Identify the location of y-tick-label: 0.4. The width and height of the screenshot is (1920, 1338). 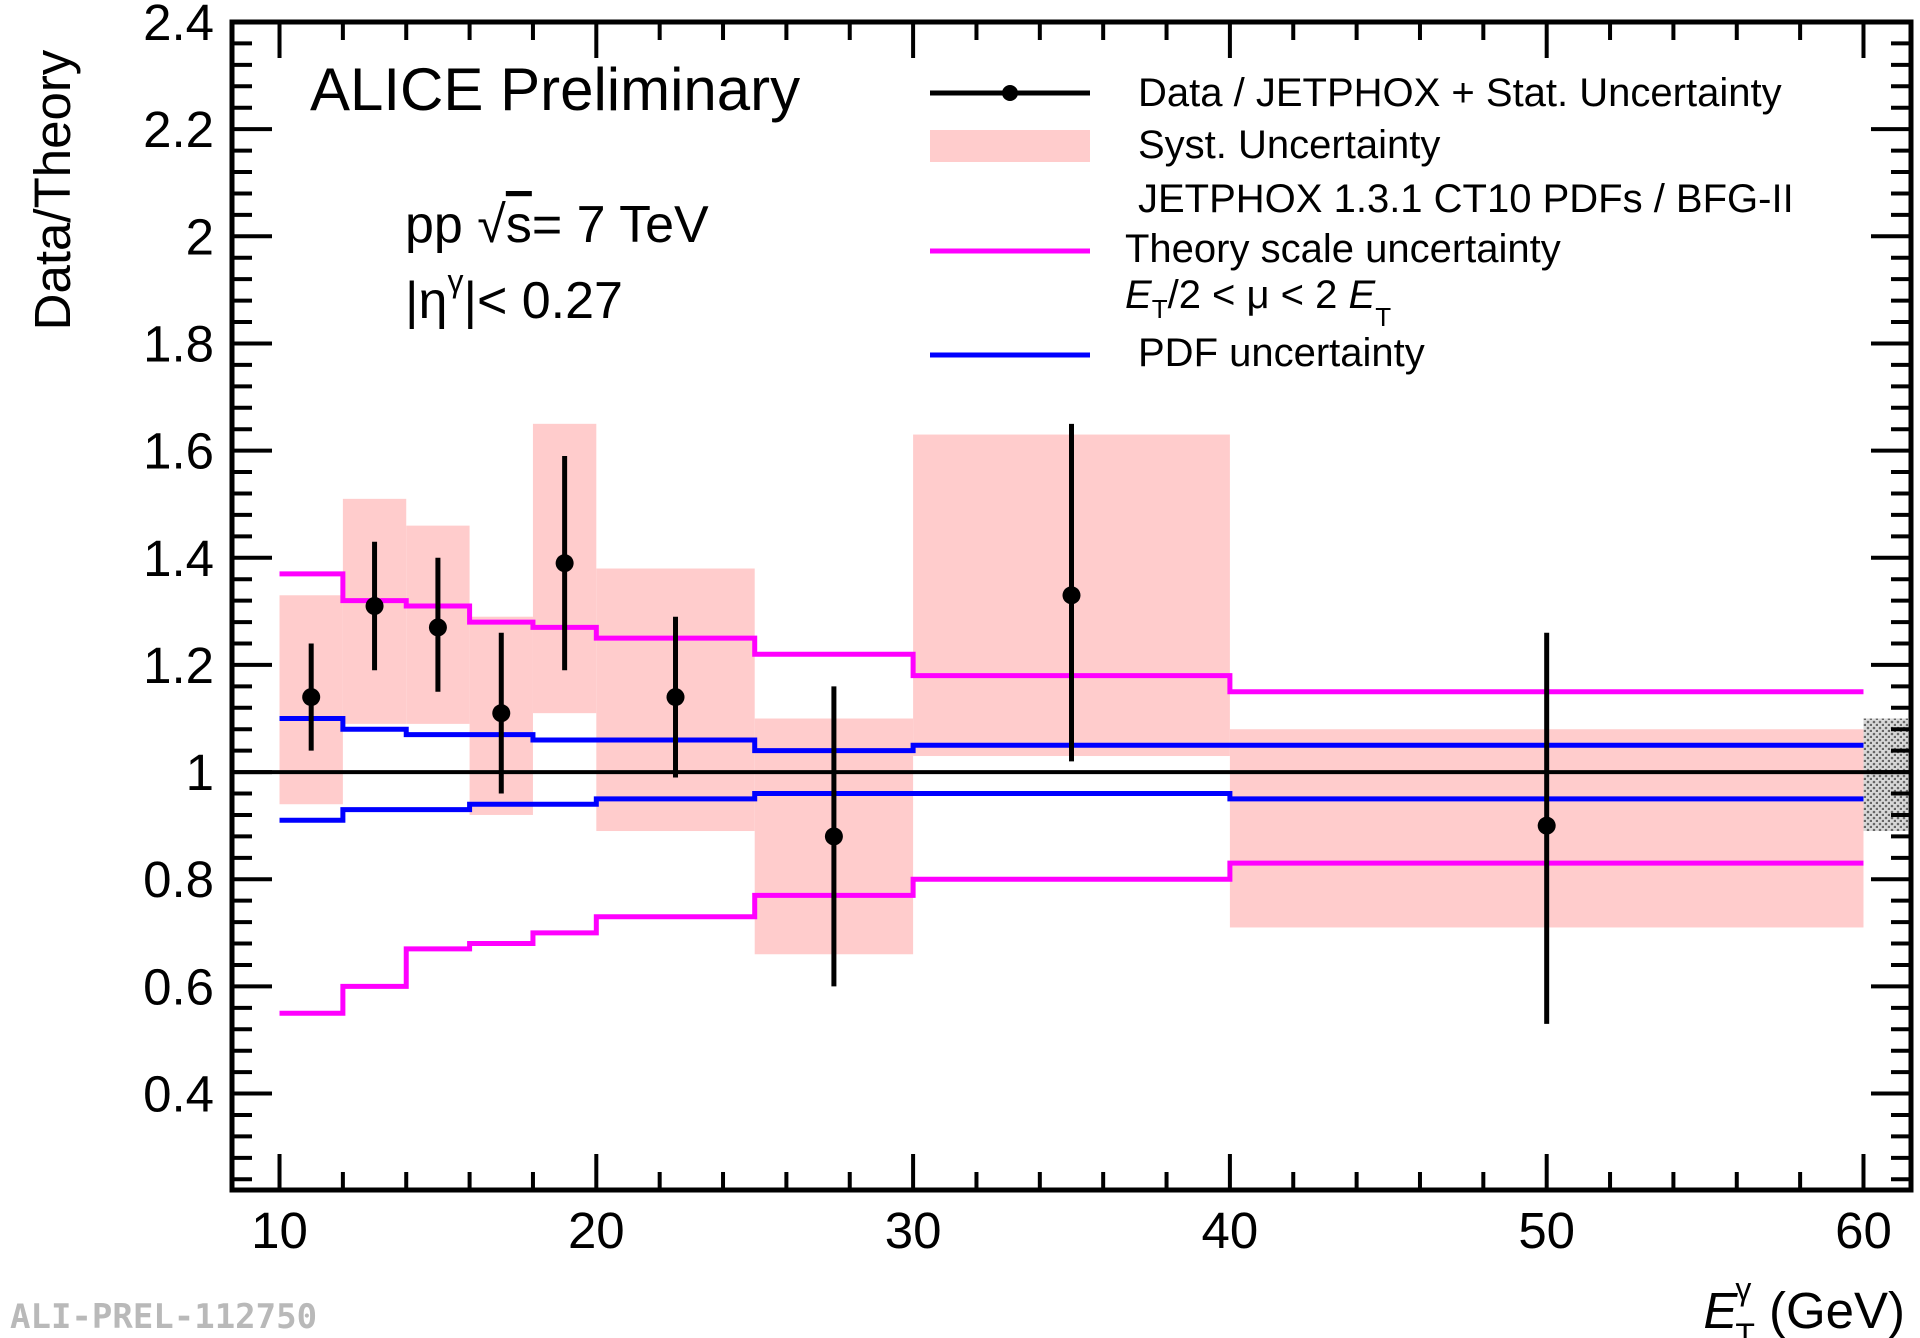
(178, 1094).